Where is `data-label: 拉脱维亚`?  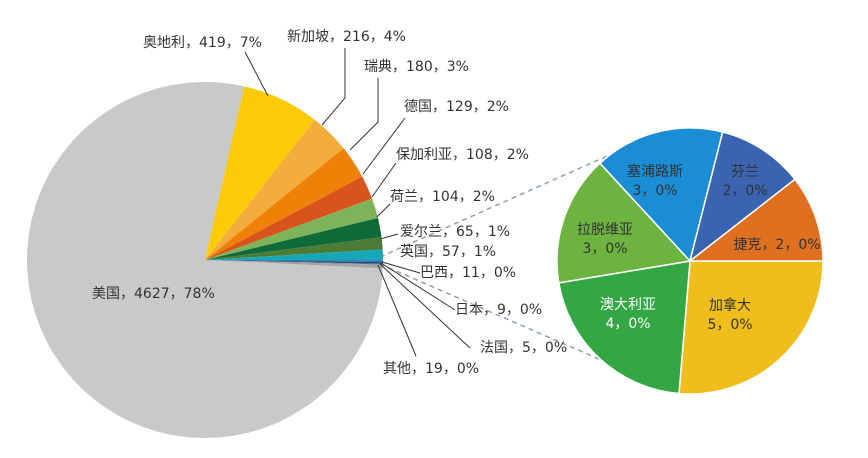
data-label: 拉脱维亚 is located at coordinates (605, 230).